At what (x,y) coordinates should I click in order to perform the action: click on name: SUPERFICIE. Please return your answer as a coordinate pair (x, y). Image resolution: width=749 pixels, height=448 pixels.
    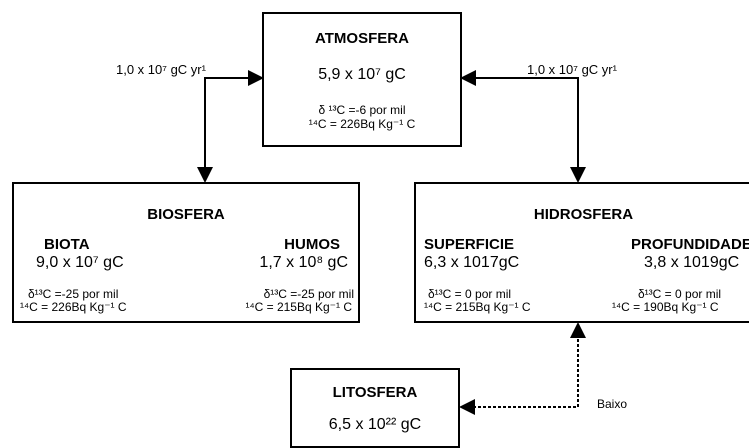
    Looking at the image, I should click on (469, 244).